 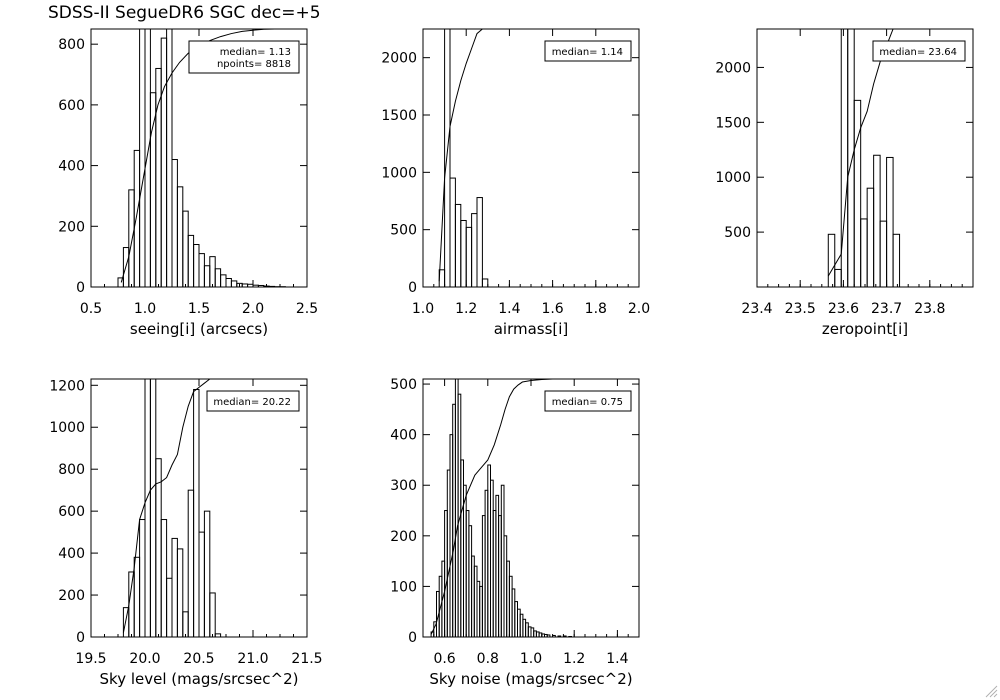 What do you see at coordinates (90, 659) in the screenshot?
I see `x-tick-label: 19.5` at bounding box center [90, 659].